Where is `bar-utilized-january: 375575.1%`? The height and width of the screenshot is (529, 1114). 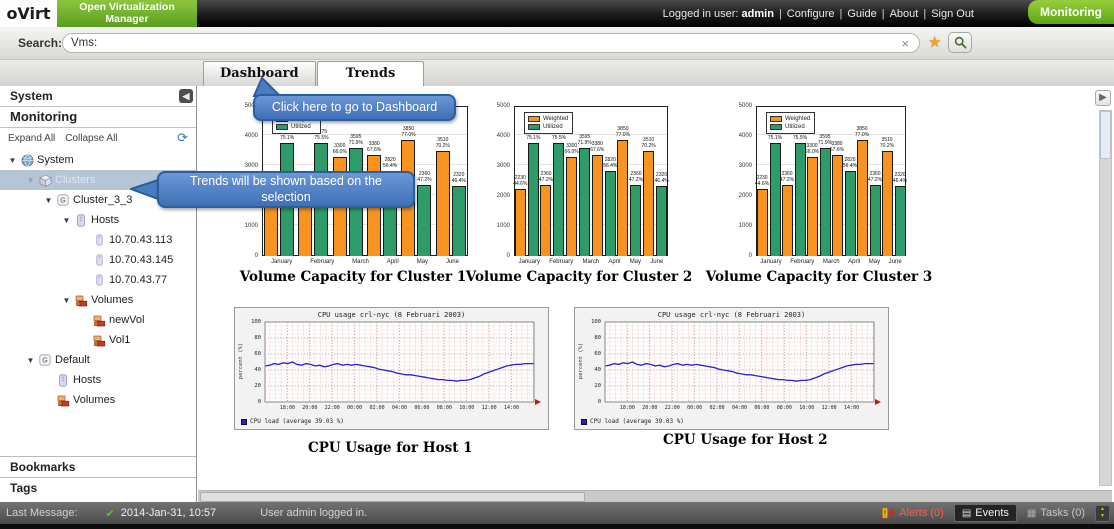 bar-utilized-january: 375575.1% is located at coordinates (775, 192).